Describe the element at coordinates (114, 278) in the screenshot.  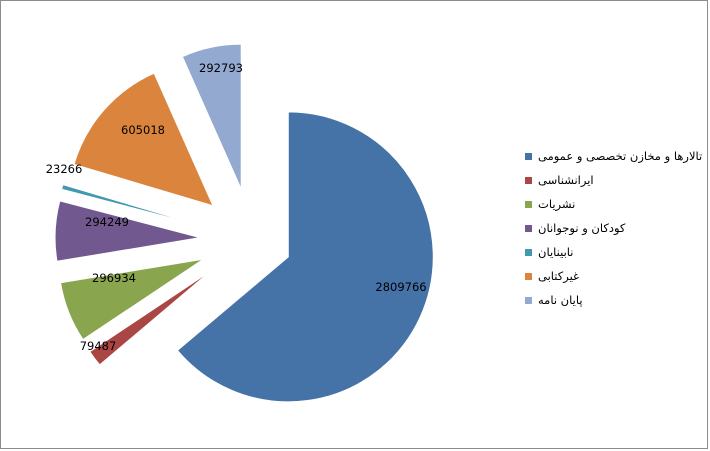
I see `data-label: 296934` at that location.